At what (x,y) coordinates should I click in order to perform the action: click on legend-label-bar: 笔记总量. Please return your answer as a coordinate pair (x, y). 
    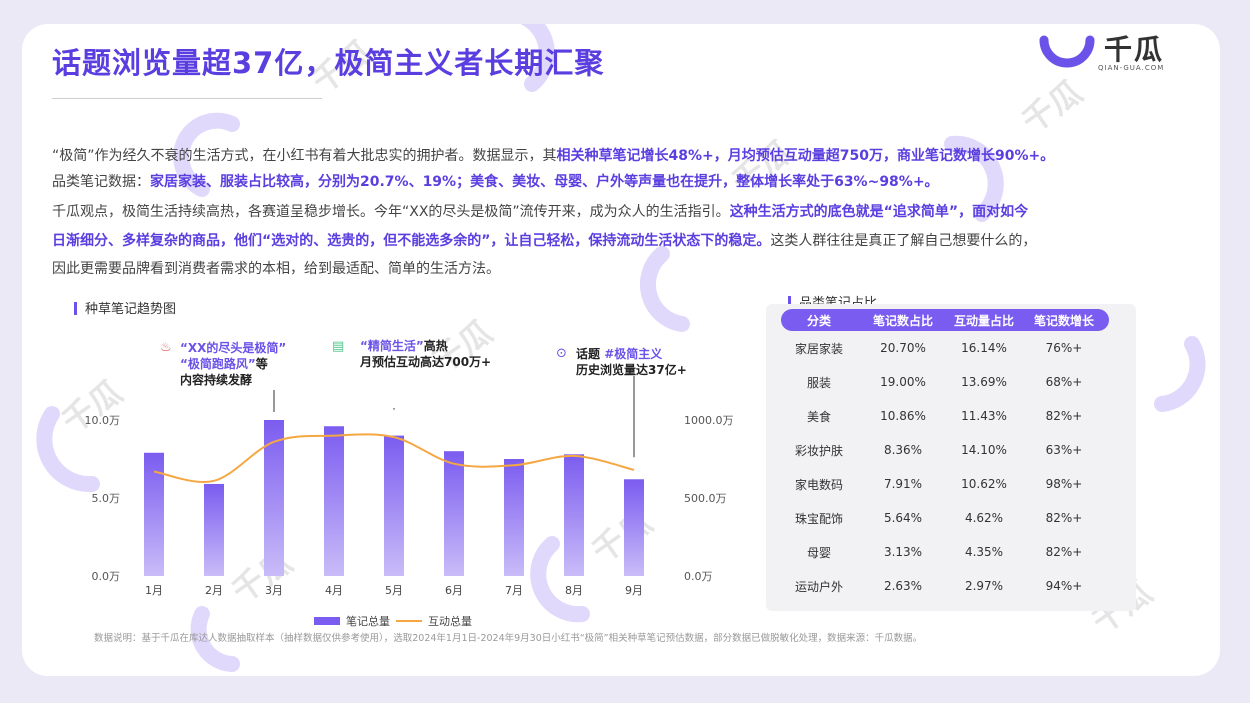
    Looking at the image, I should click on (368, 621).